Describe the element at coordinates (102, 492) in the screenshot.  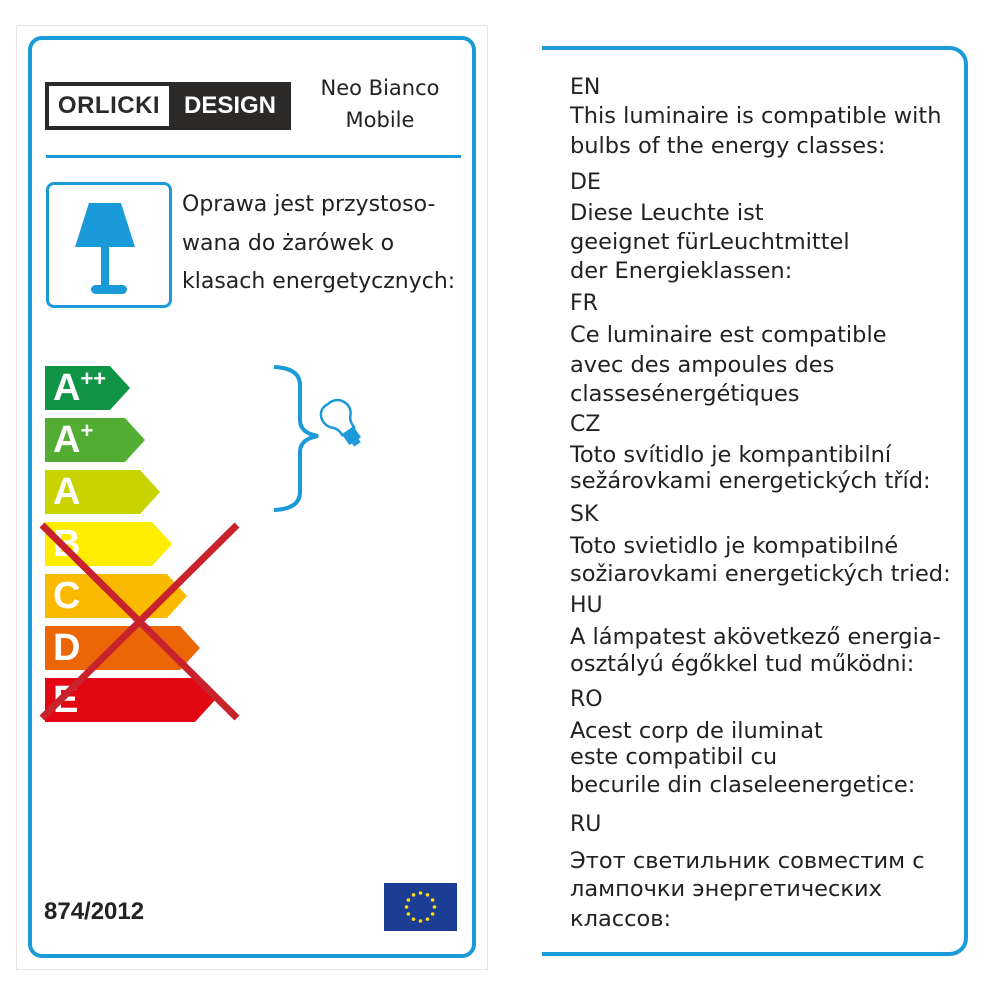
I see `energy-class-a: A` at that location.